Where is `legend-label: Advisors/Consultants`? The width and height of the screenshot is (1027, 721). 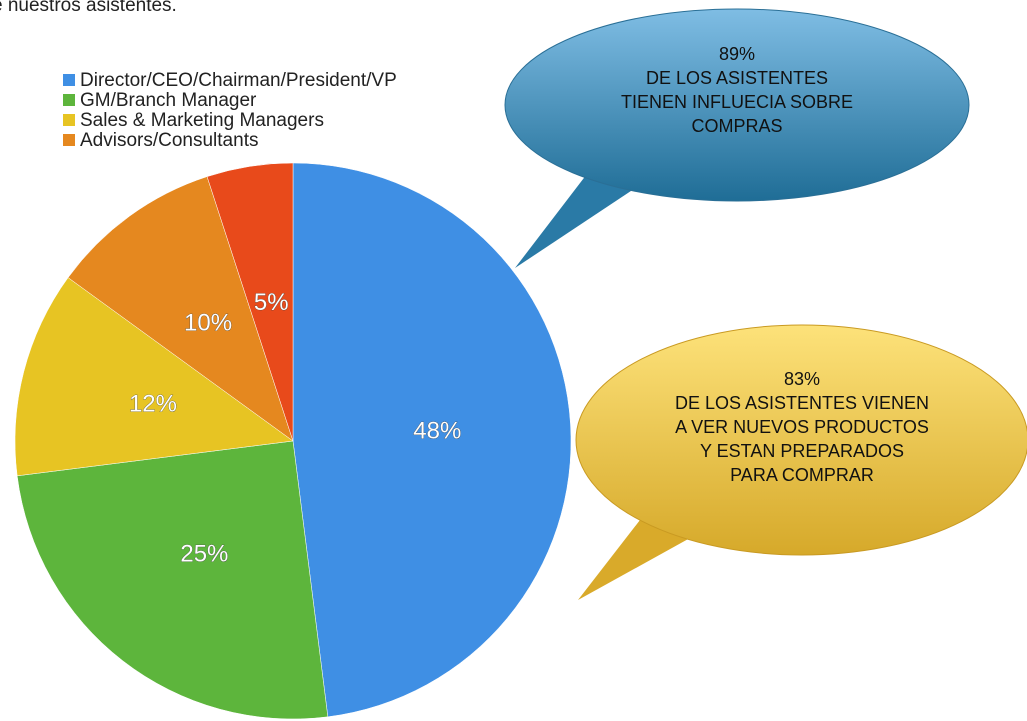
legend-label: Advisors/Consultants is located at coordinates (169, 140).